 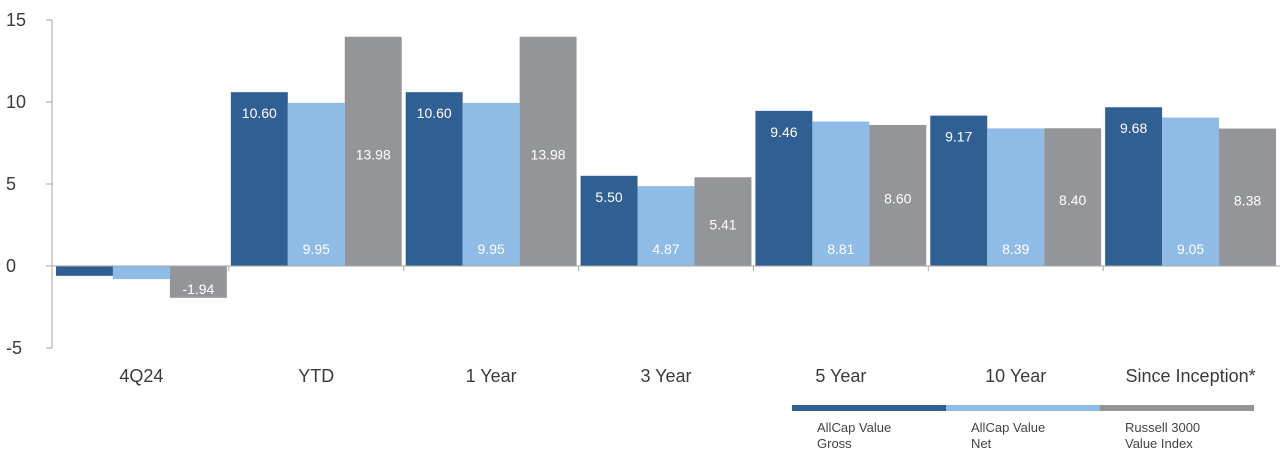 What do you see at coordinates (1190, 249) in the screenshot?
I see `data-label: 9.05` at bounding box center [1190, 249].